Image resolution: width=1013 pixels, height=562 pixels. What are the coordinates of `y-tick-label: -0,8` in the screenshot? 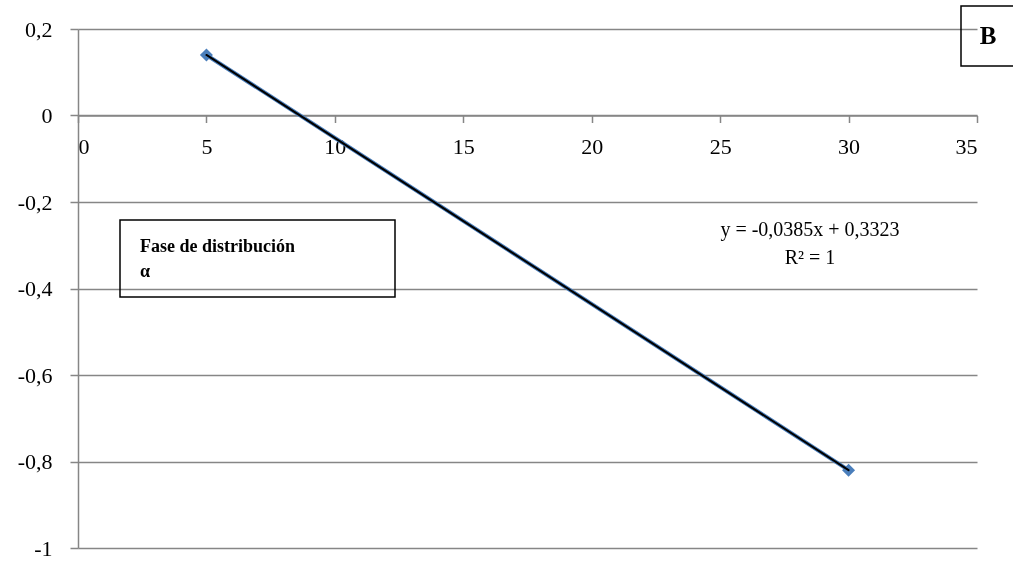 It's located at (35, 461).